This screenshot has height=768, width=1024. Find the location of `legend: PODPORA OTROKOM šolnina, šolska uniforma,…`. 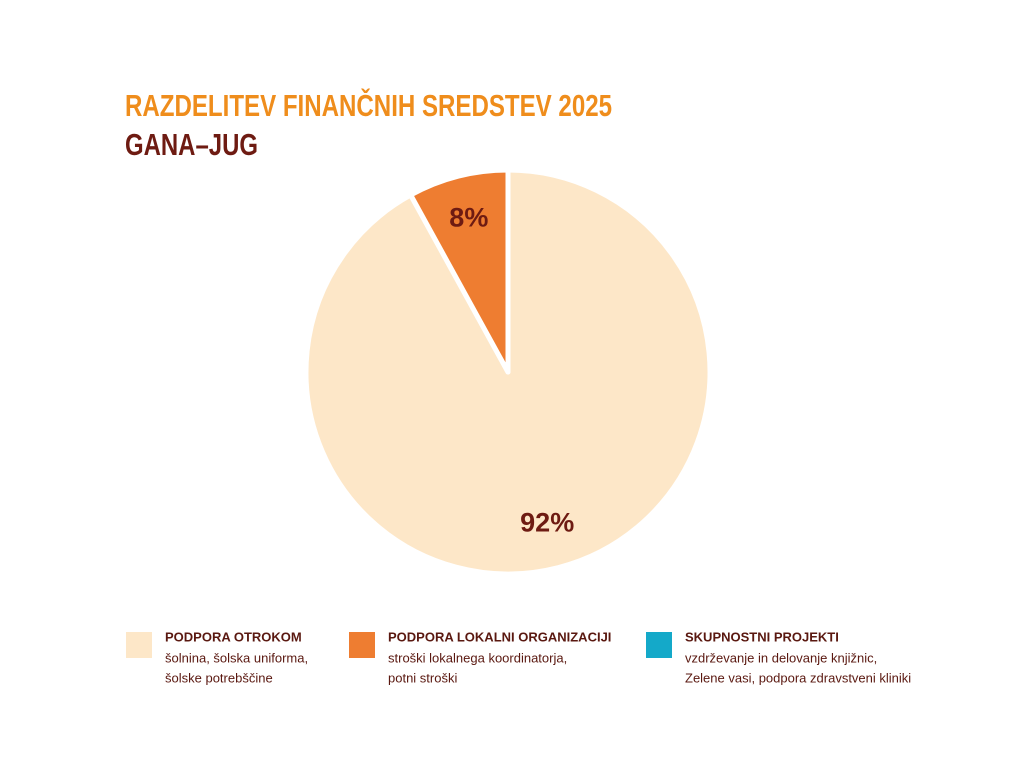

legend: PODPORA OTROKOM šolnina, šolska uniforma,… is located at coordinates (518, 657).